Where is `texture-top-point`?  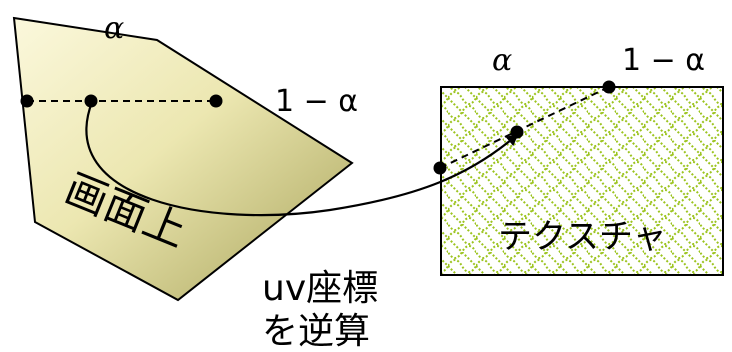 texture-top-point is located at coordinates (609, 87).